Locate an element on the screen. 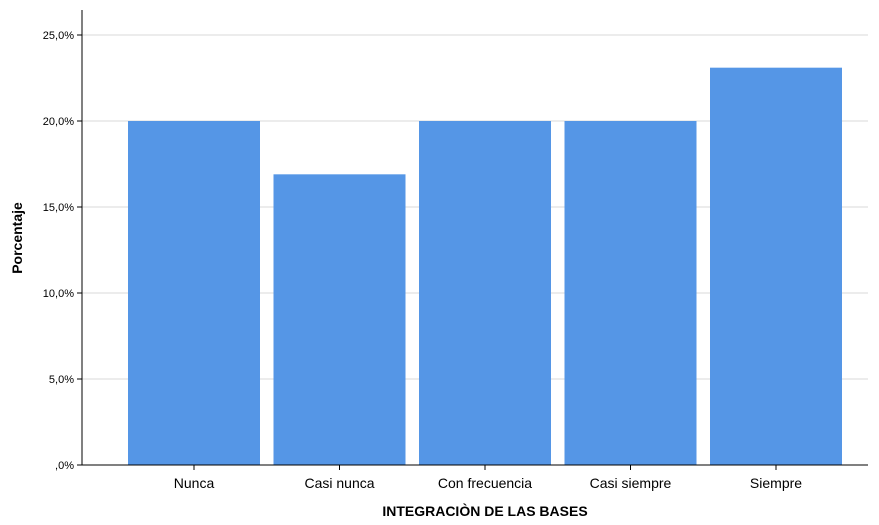 The height and width of the screenshot is (525, 879). y-tick-label: ,0% is located at coordinates (64, 466).